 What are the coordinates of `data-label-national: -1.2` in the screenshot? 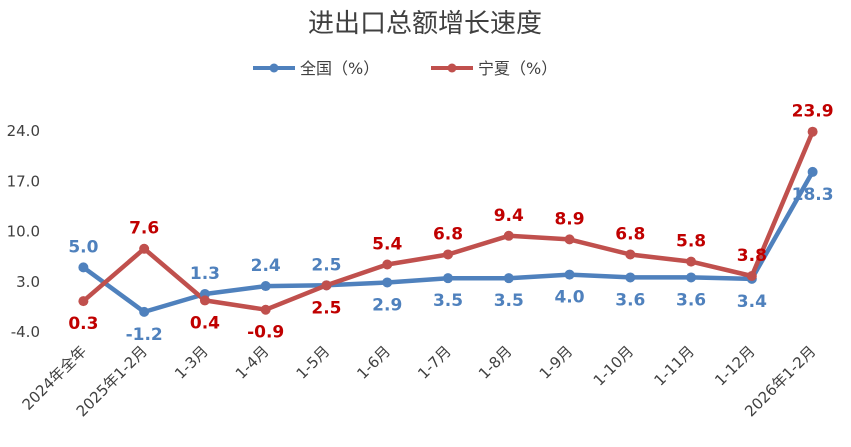 It's located at (144, 335).